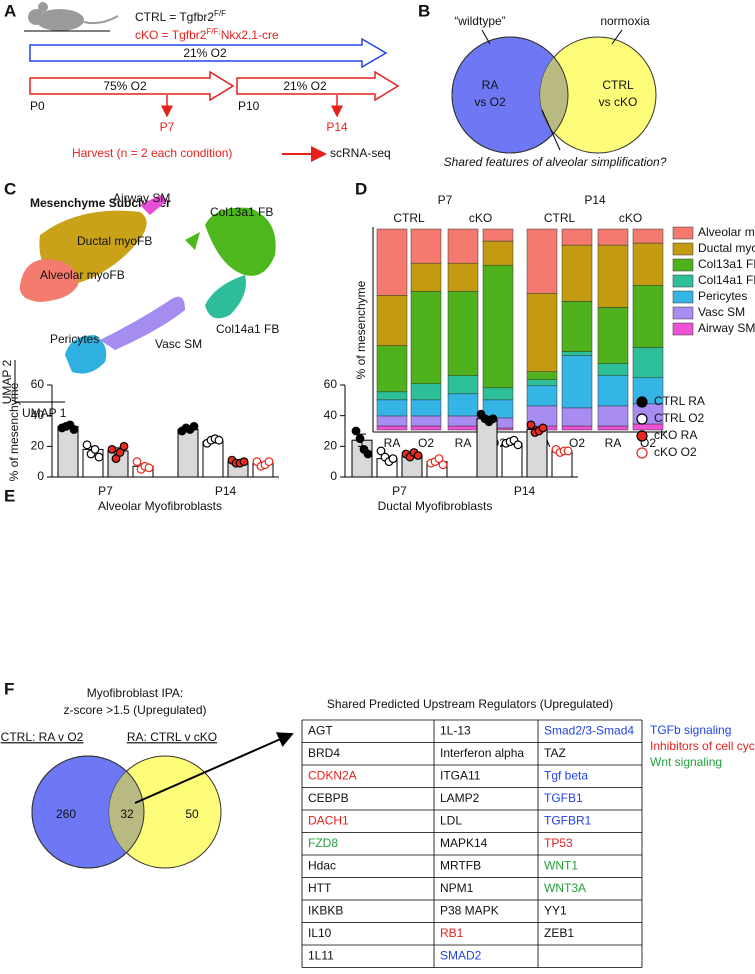  I want to click on venn-note: normoxia, so click(625, 21).